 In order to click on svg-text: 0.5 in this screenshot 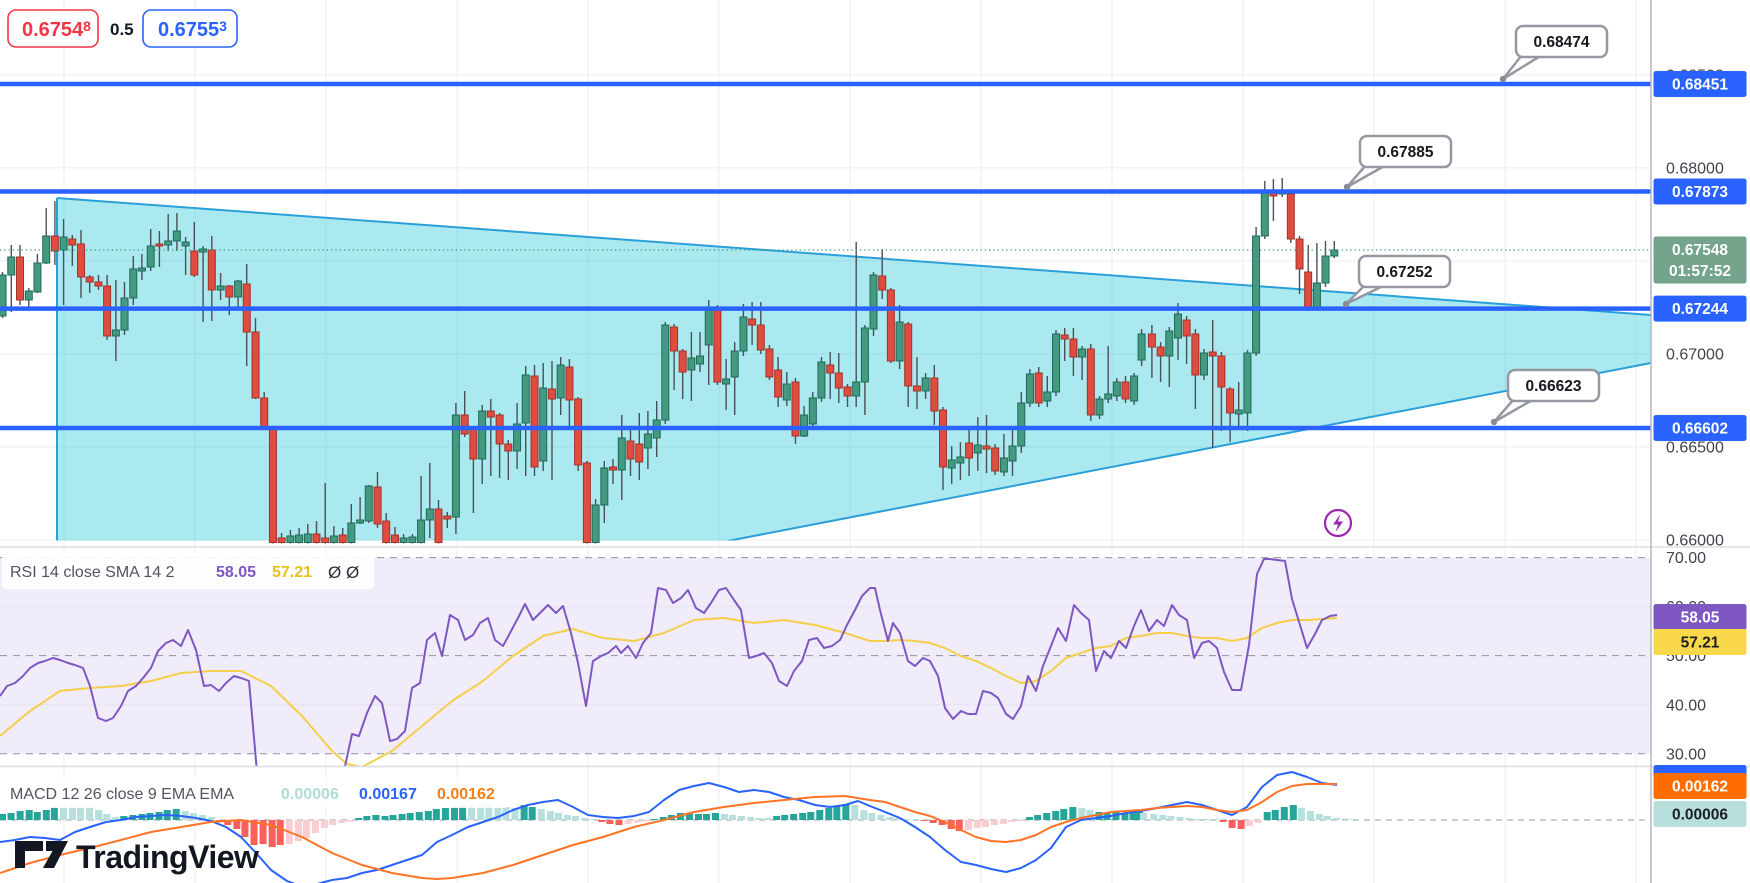, I will do `click(122, 29)`.